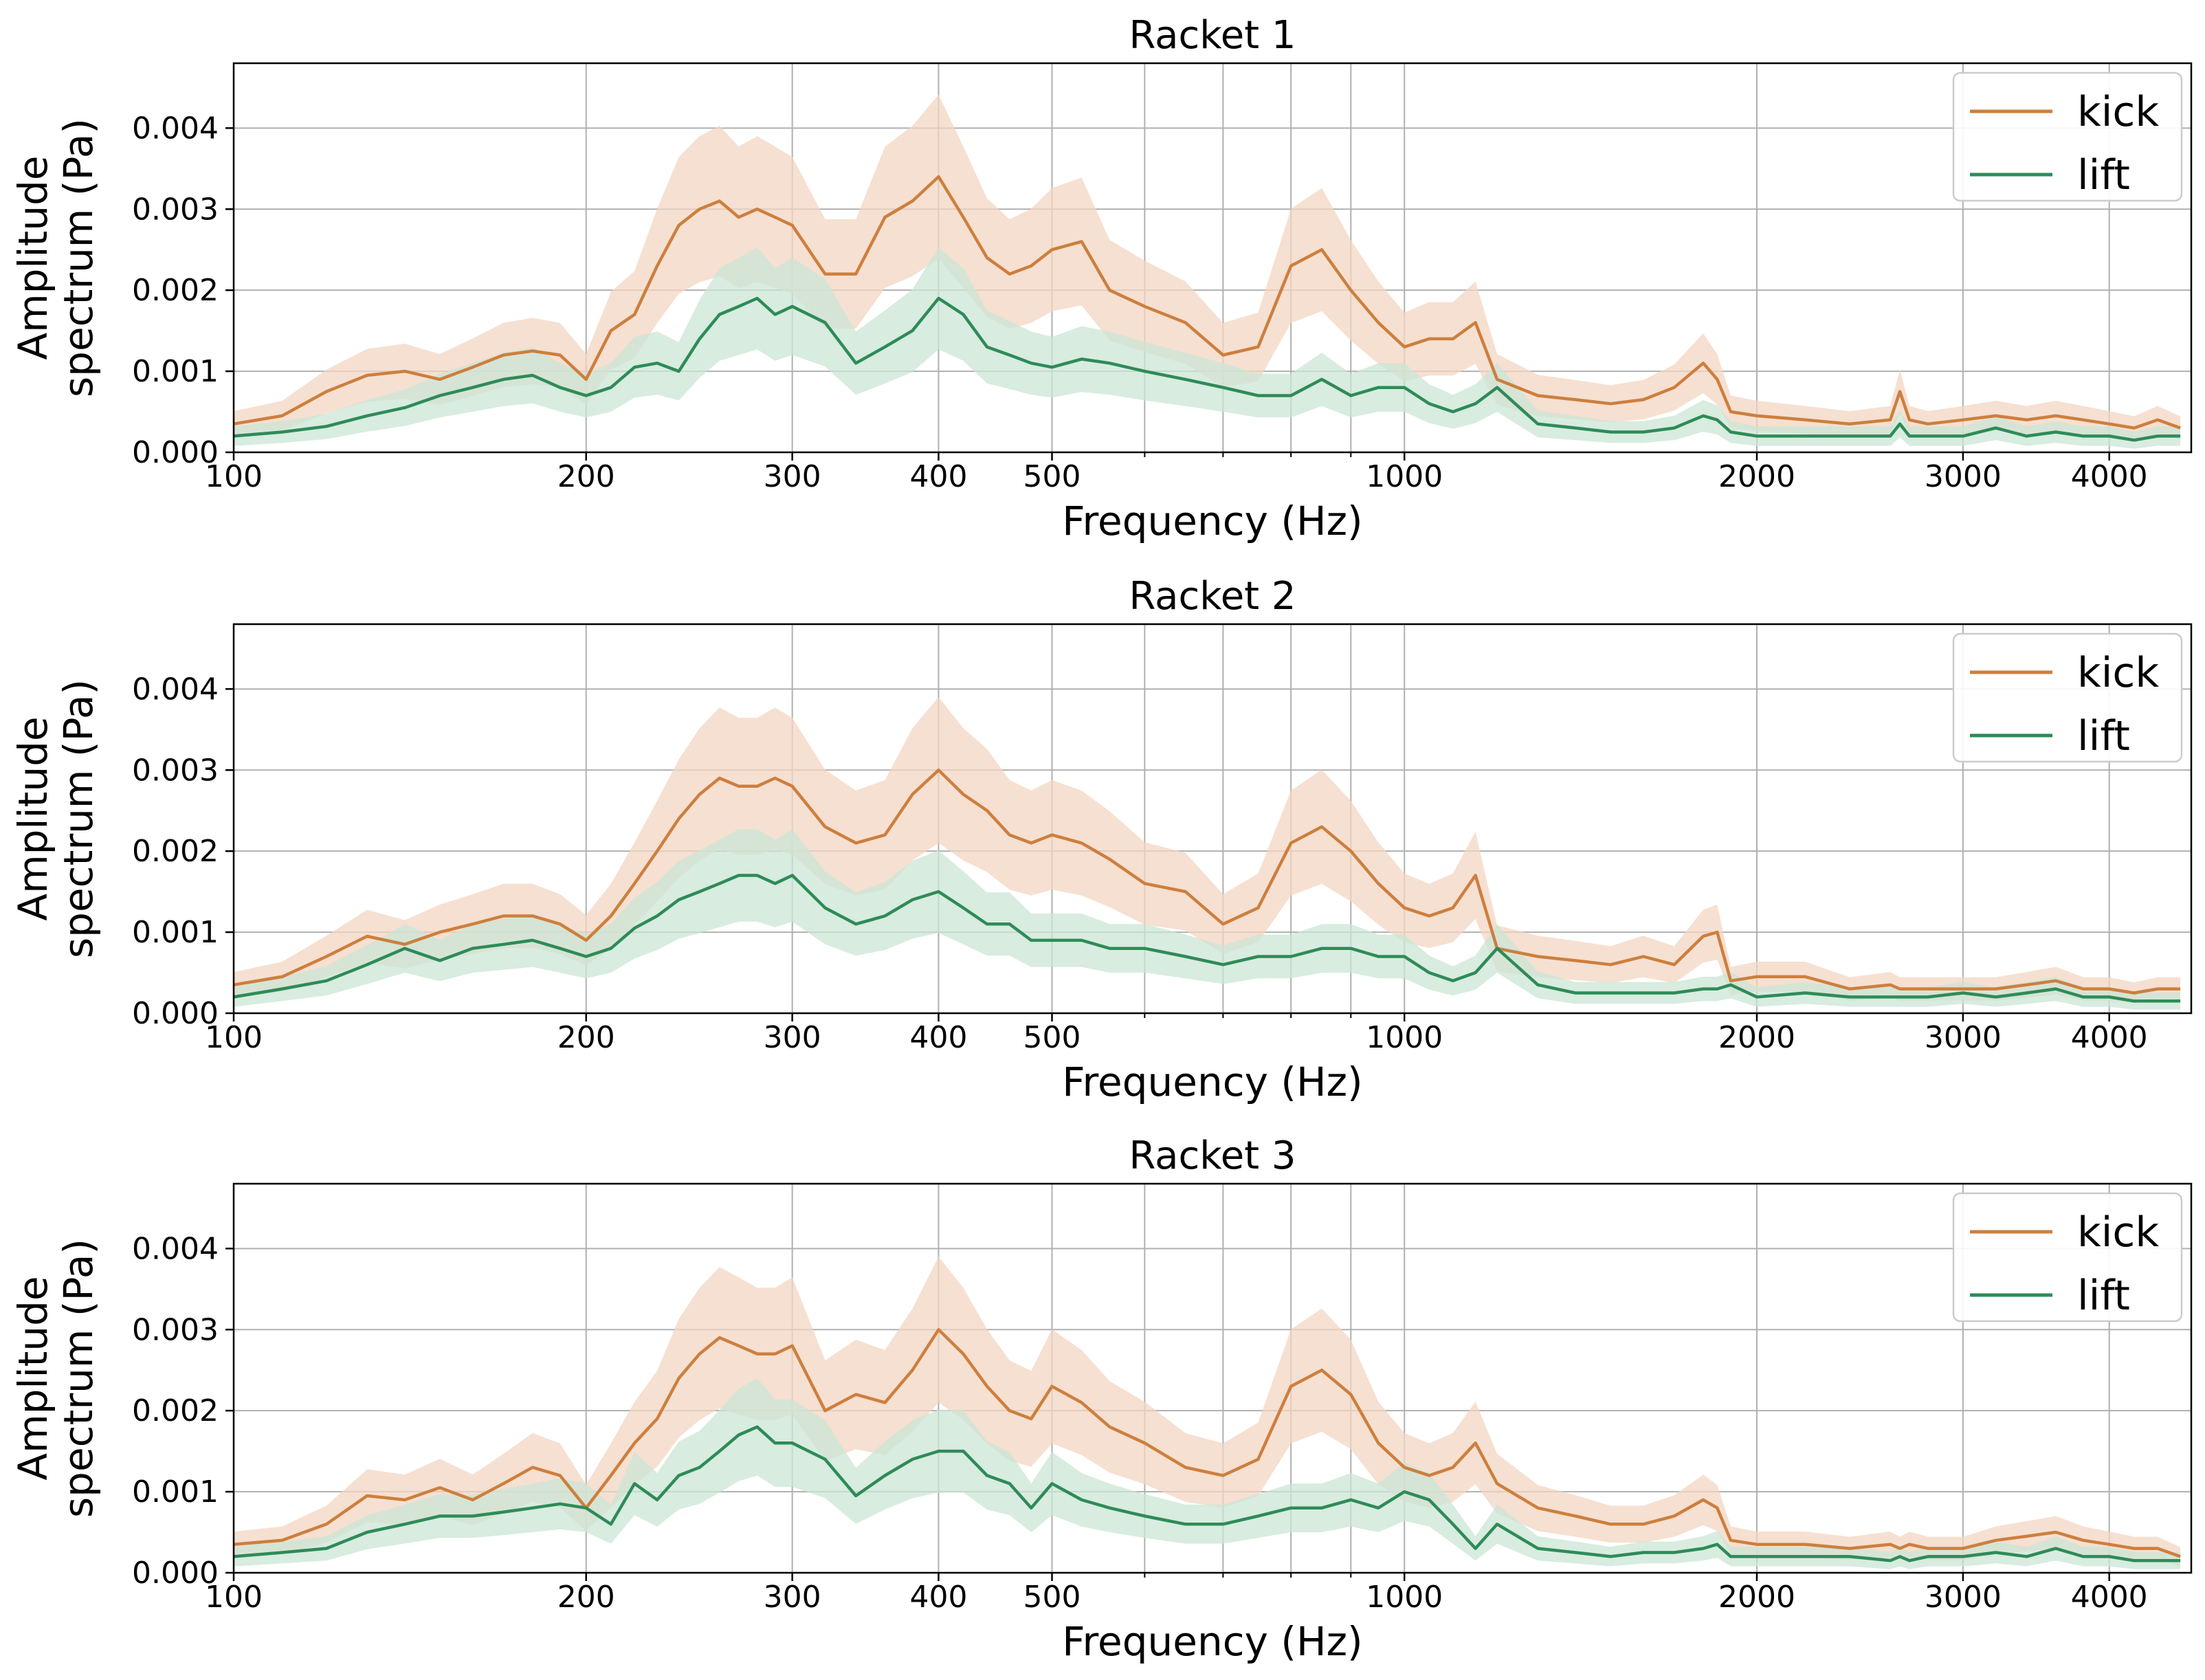 Image resolution: width=2205 pixels, height=1680 pixels. Describe the element at coordinates (1212, 1156) in the screenshot. I see `chart-title: Racket 3` at that location.